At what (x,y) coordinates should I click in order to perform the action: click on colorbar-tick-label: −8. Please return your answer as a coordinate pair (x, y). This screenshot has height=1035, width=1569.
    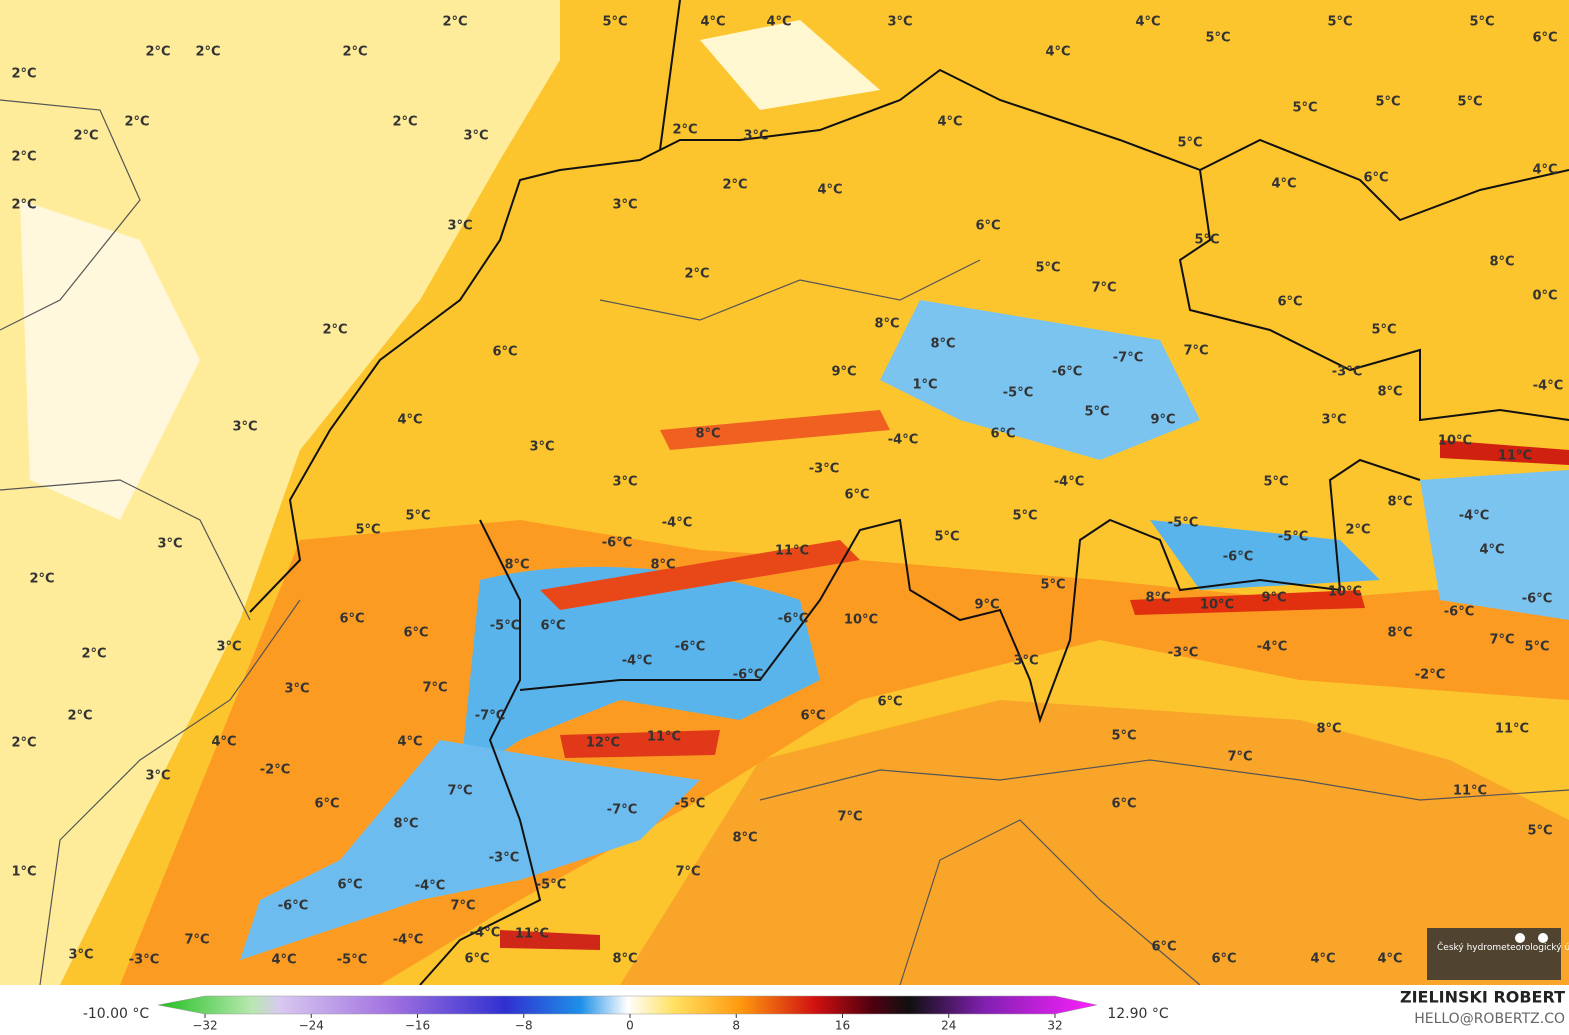
    Looking at the image, I should click on (524, 1026).